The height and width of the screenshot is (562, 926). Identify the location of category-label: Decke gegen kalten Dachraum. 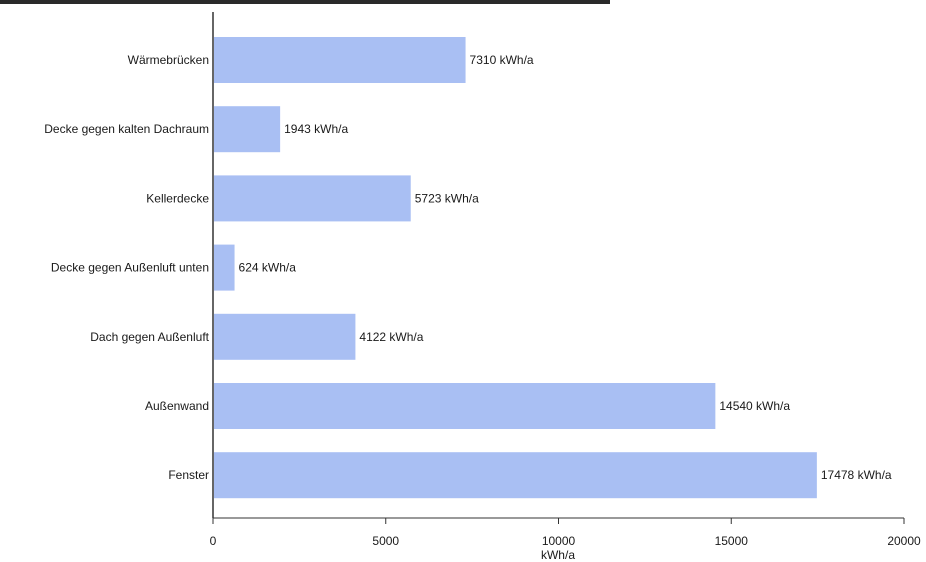
(126, 129).